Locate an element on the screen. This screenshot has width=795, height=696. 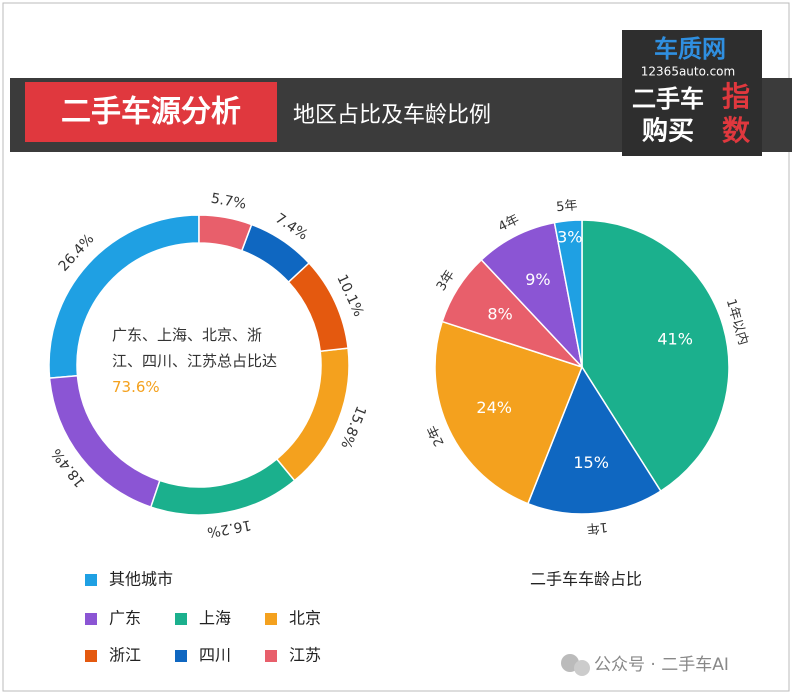
legend-label: 北京 is located at coordinates (305, 618).